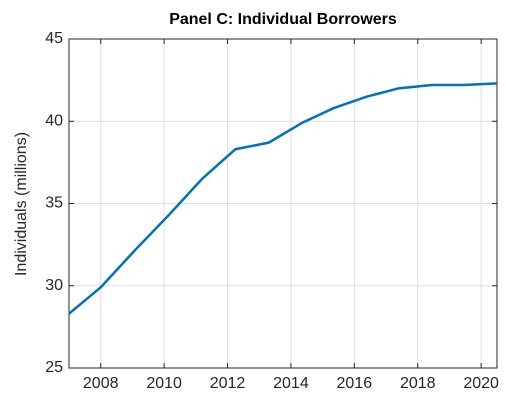 The width and height of the screenshot is (507, 400). Describe the element at coordinates (228, 383) in the screenshot. I see `x-tick-label: 2012` at that location.